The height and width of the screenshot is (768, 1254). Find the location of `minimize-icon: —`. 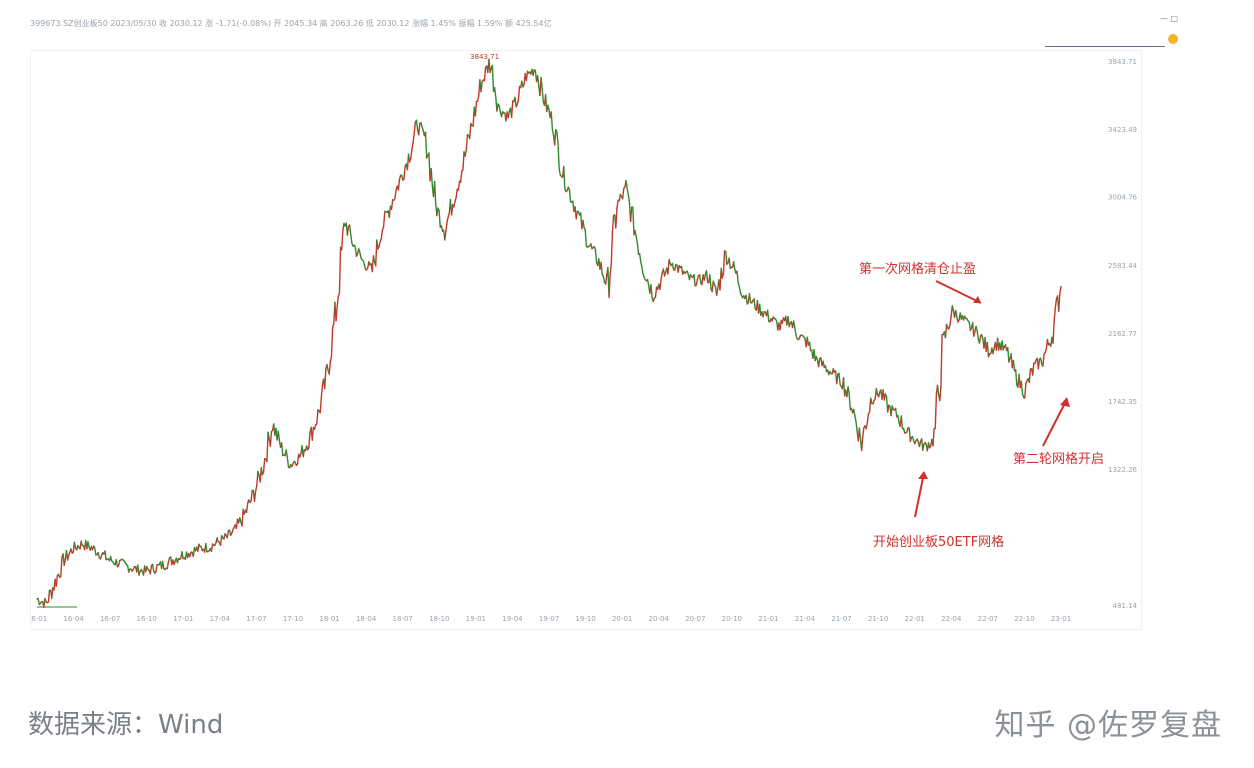

minimize-icon: — is located at coordinates (1164, 18).